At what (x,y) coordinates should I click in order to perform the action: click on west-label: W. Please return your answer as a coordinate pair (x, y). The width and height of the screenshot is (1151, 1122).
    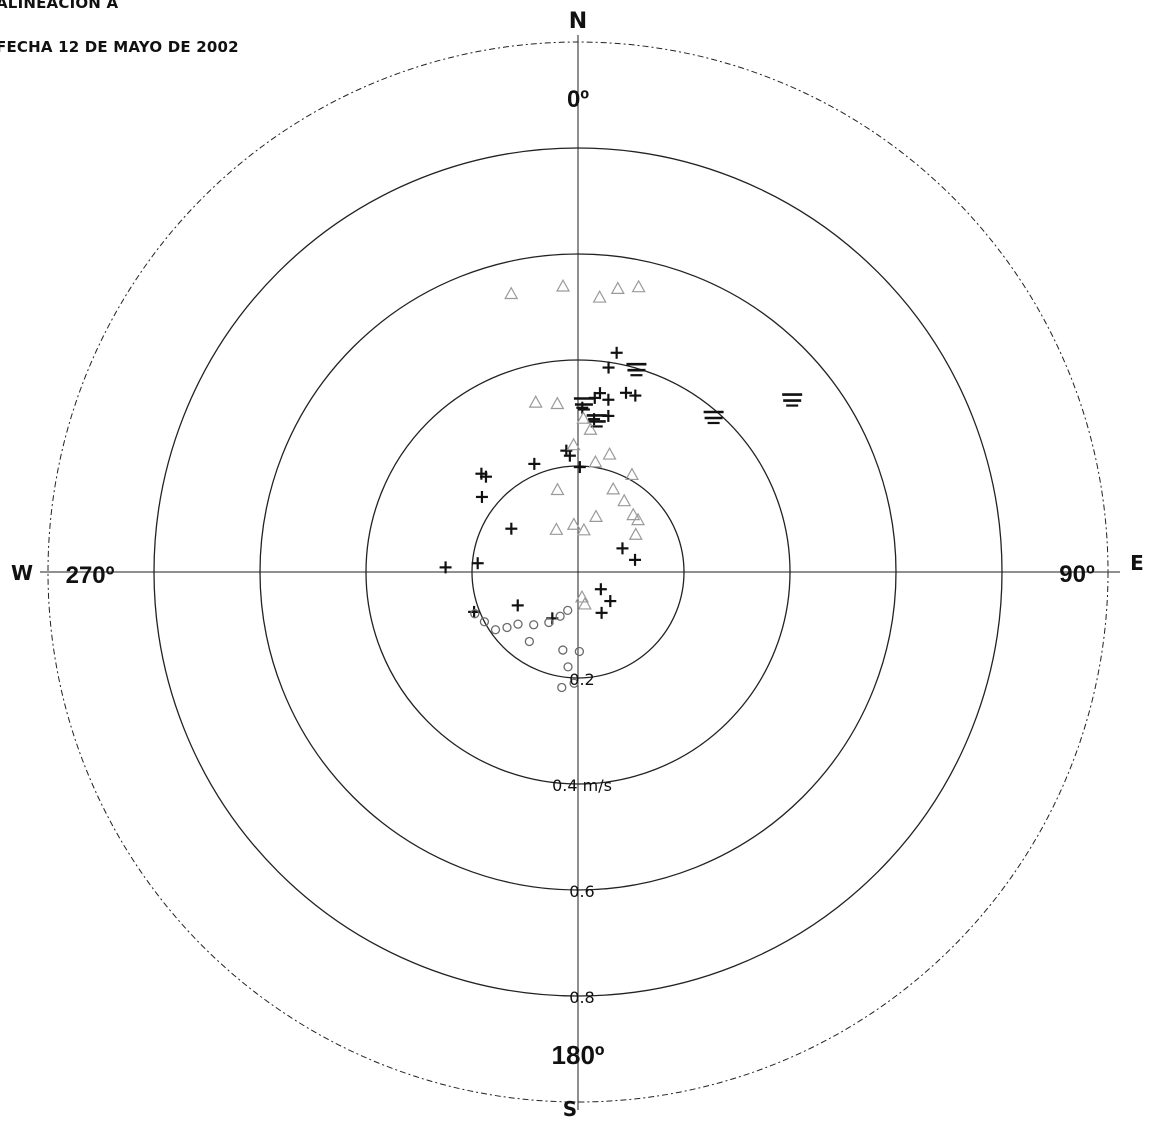
    Looking at the image, I should click on (22, 573).